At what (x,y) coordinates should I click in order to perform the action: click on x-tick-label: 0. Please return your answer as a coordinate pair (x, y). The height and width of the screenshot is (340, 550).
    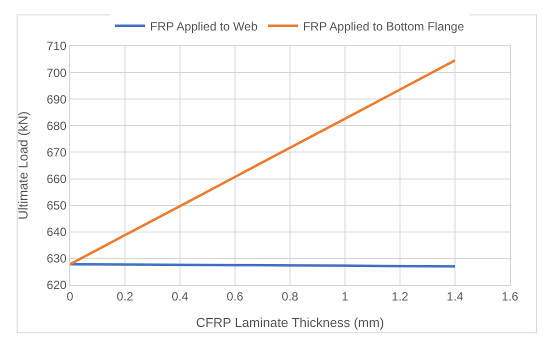
    Looking at the image, I should click on (70, 296).